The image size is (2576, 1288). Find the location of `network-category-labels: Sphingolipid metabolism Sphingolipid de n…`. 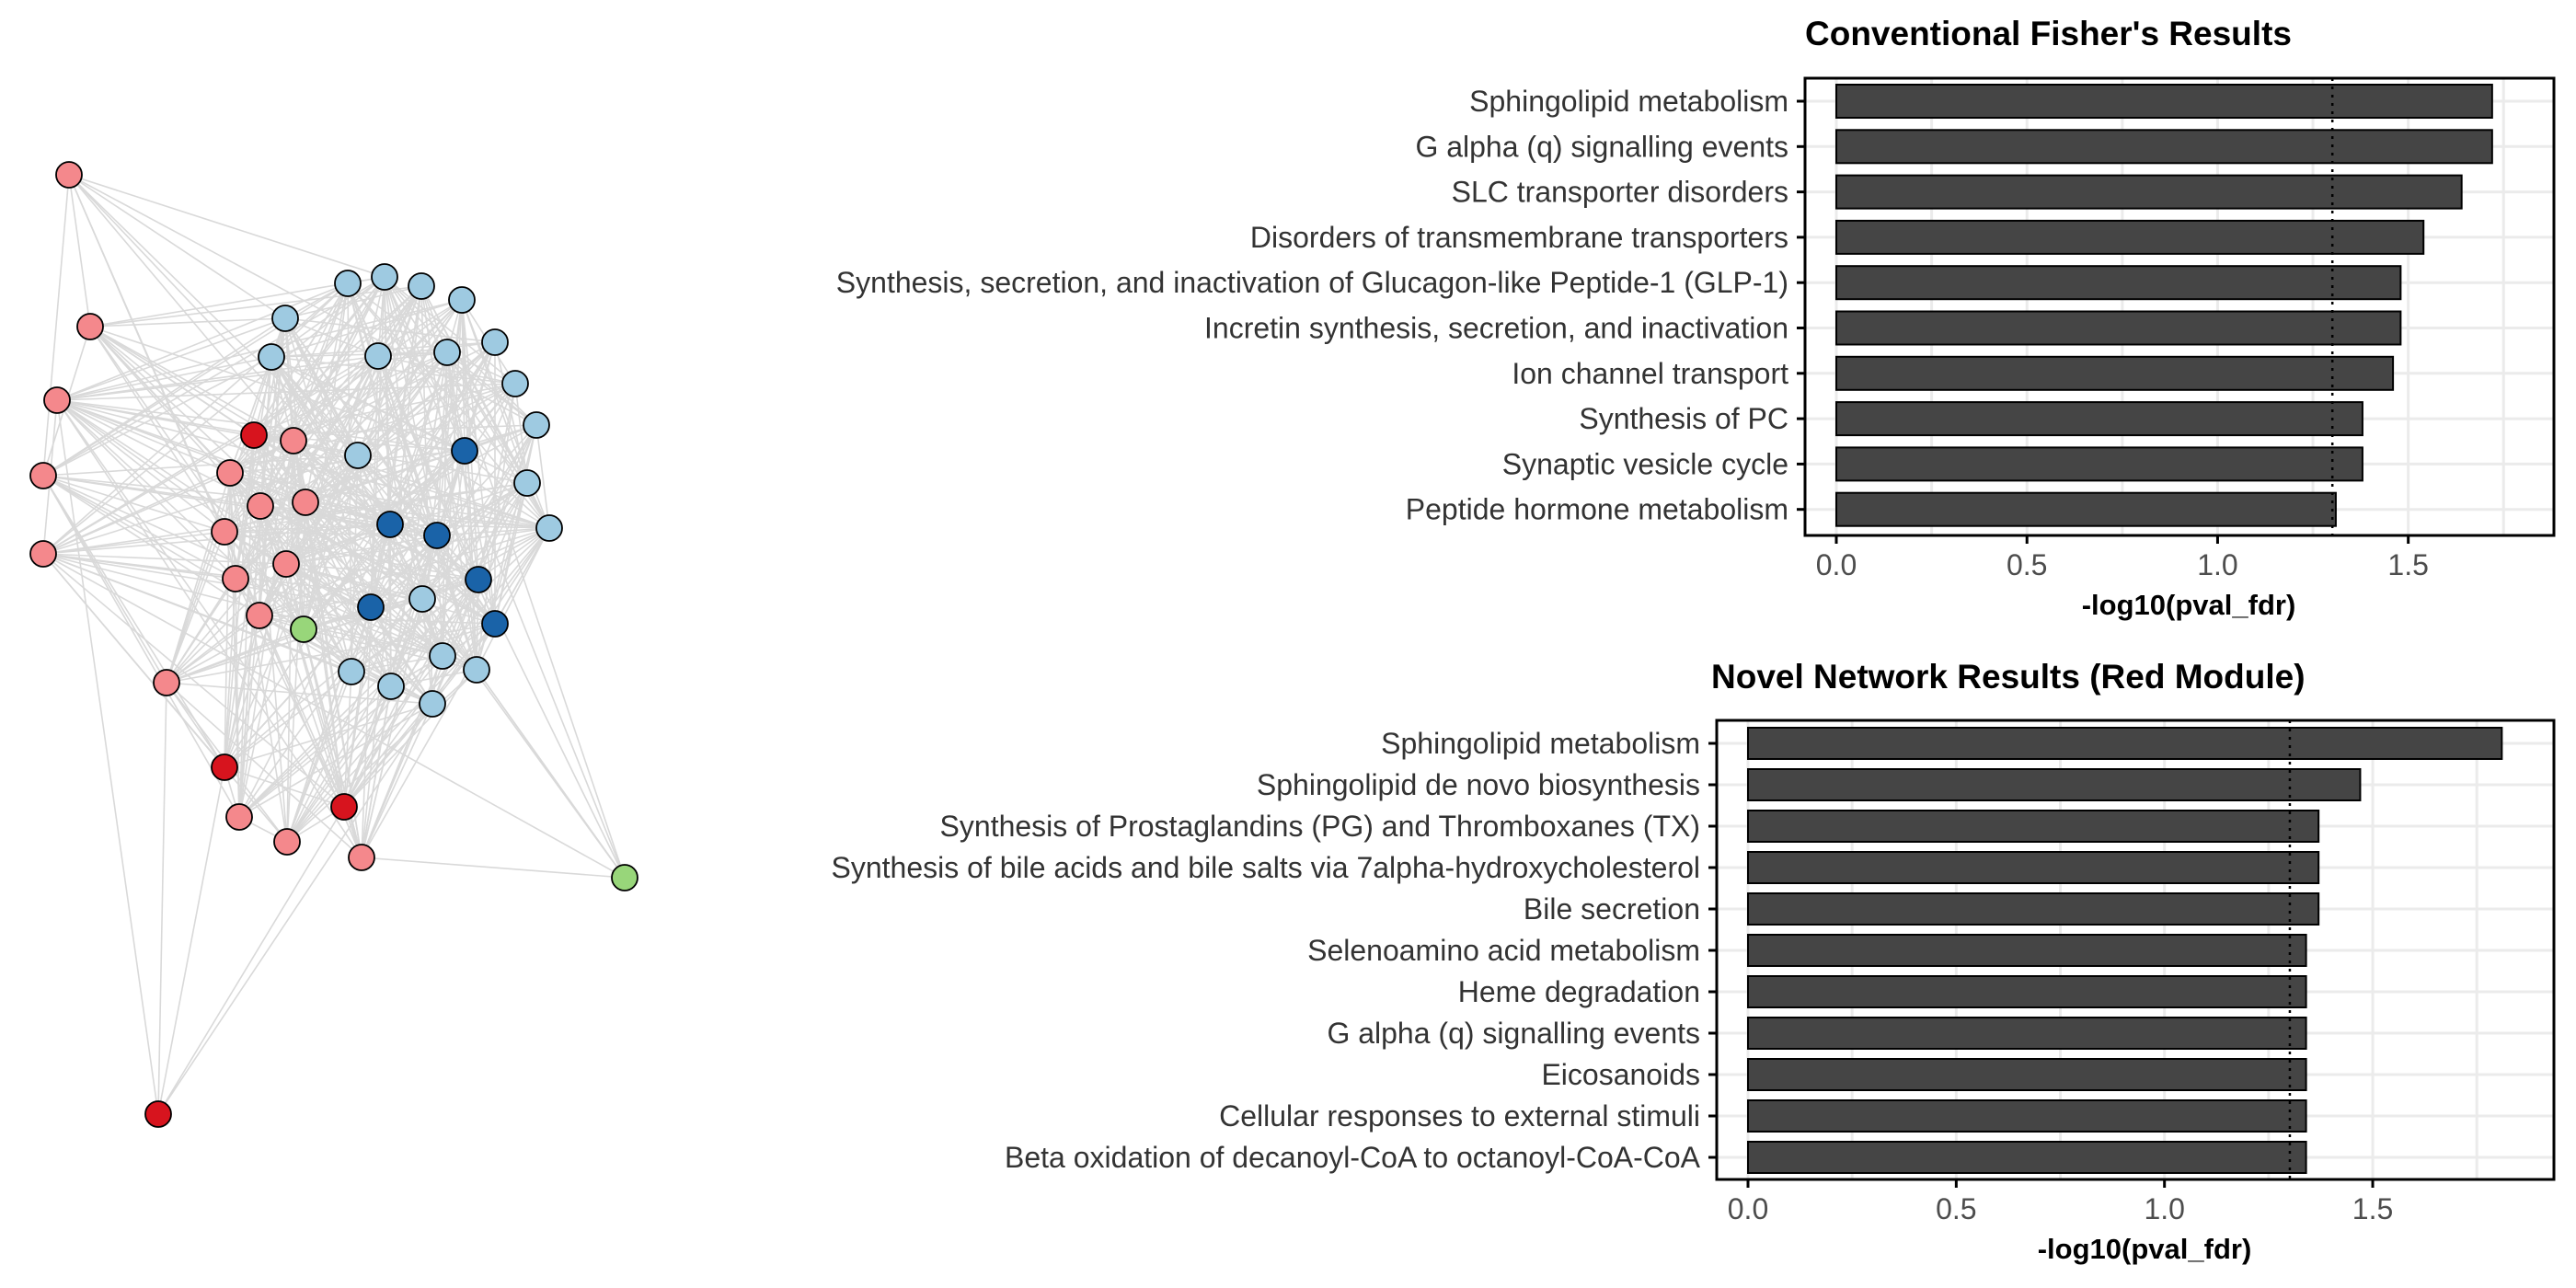

network-category-labels: Sphingolipid metabolism Sphingolipid de n… is located at coordinates (1265, 951).